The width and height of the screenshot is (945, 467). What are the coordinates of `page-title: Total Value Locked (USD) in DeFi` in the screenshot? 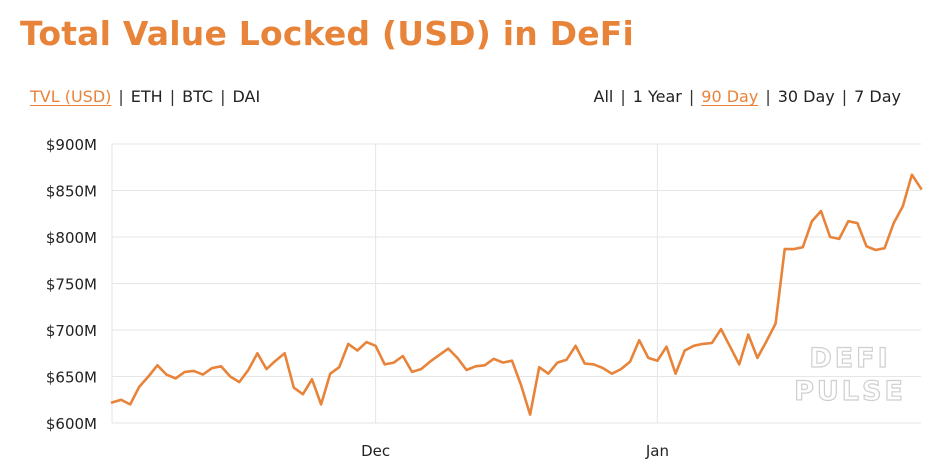 It's located at (327, 33).